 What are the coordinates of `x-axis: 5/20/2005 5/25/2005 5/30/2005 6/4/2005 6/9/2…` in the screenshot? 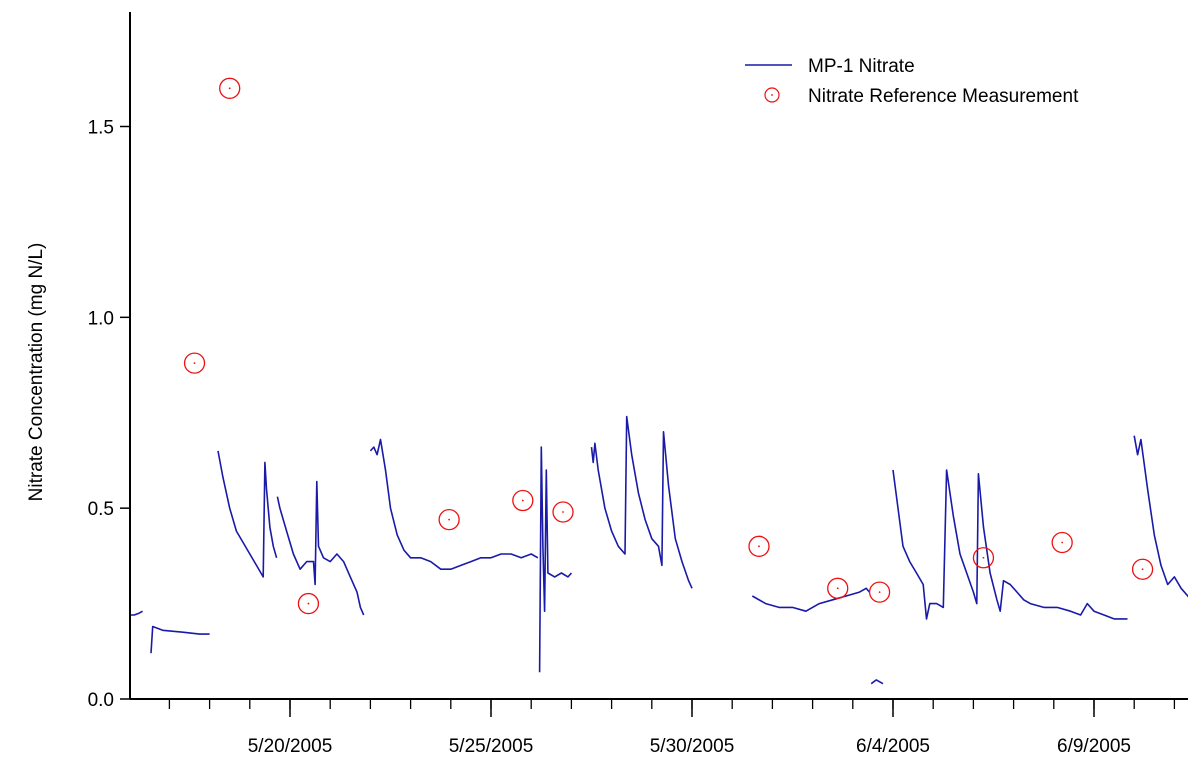 It's located at (659, 727).